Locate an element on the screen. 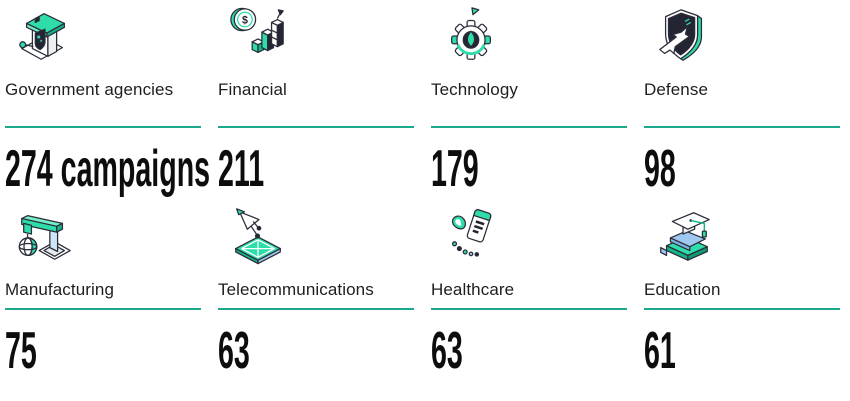 The width and height of the screenshot is (850, 401). stat-card-manufacturing: Manufacturing 75 is located at coordinates (103, 298).